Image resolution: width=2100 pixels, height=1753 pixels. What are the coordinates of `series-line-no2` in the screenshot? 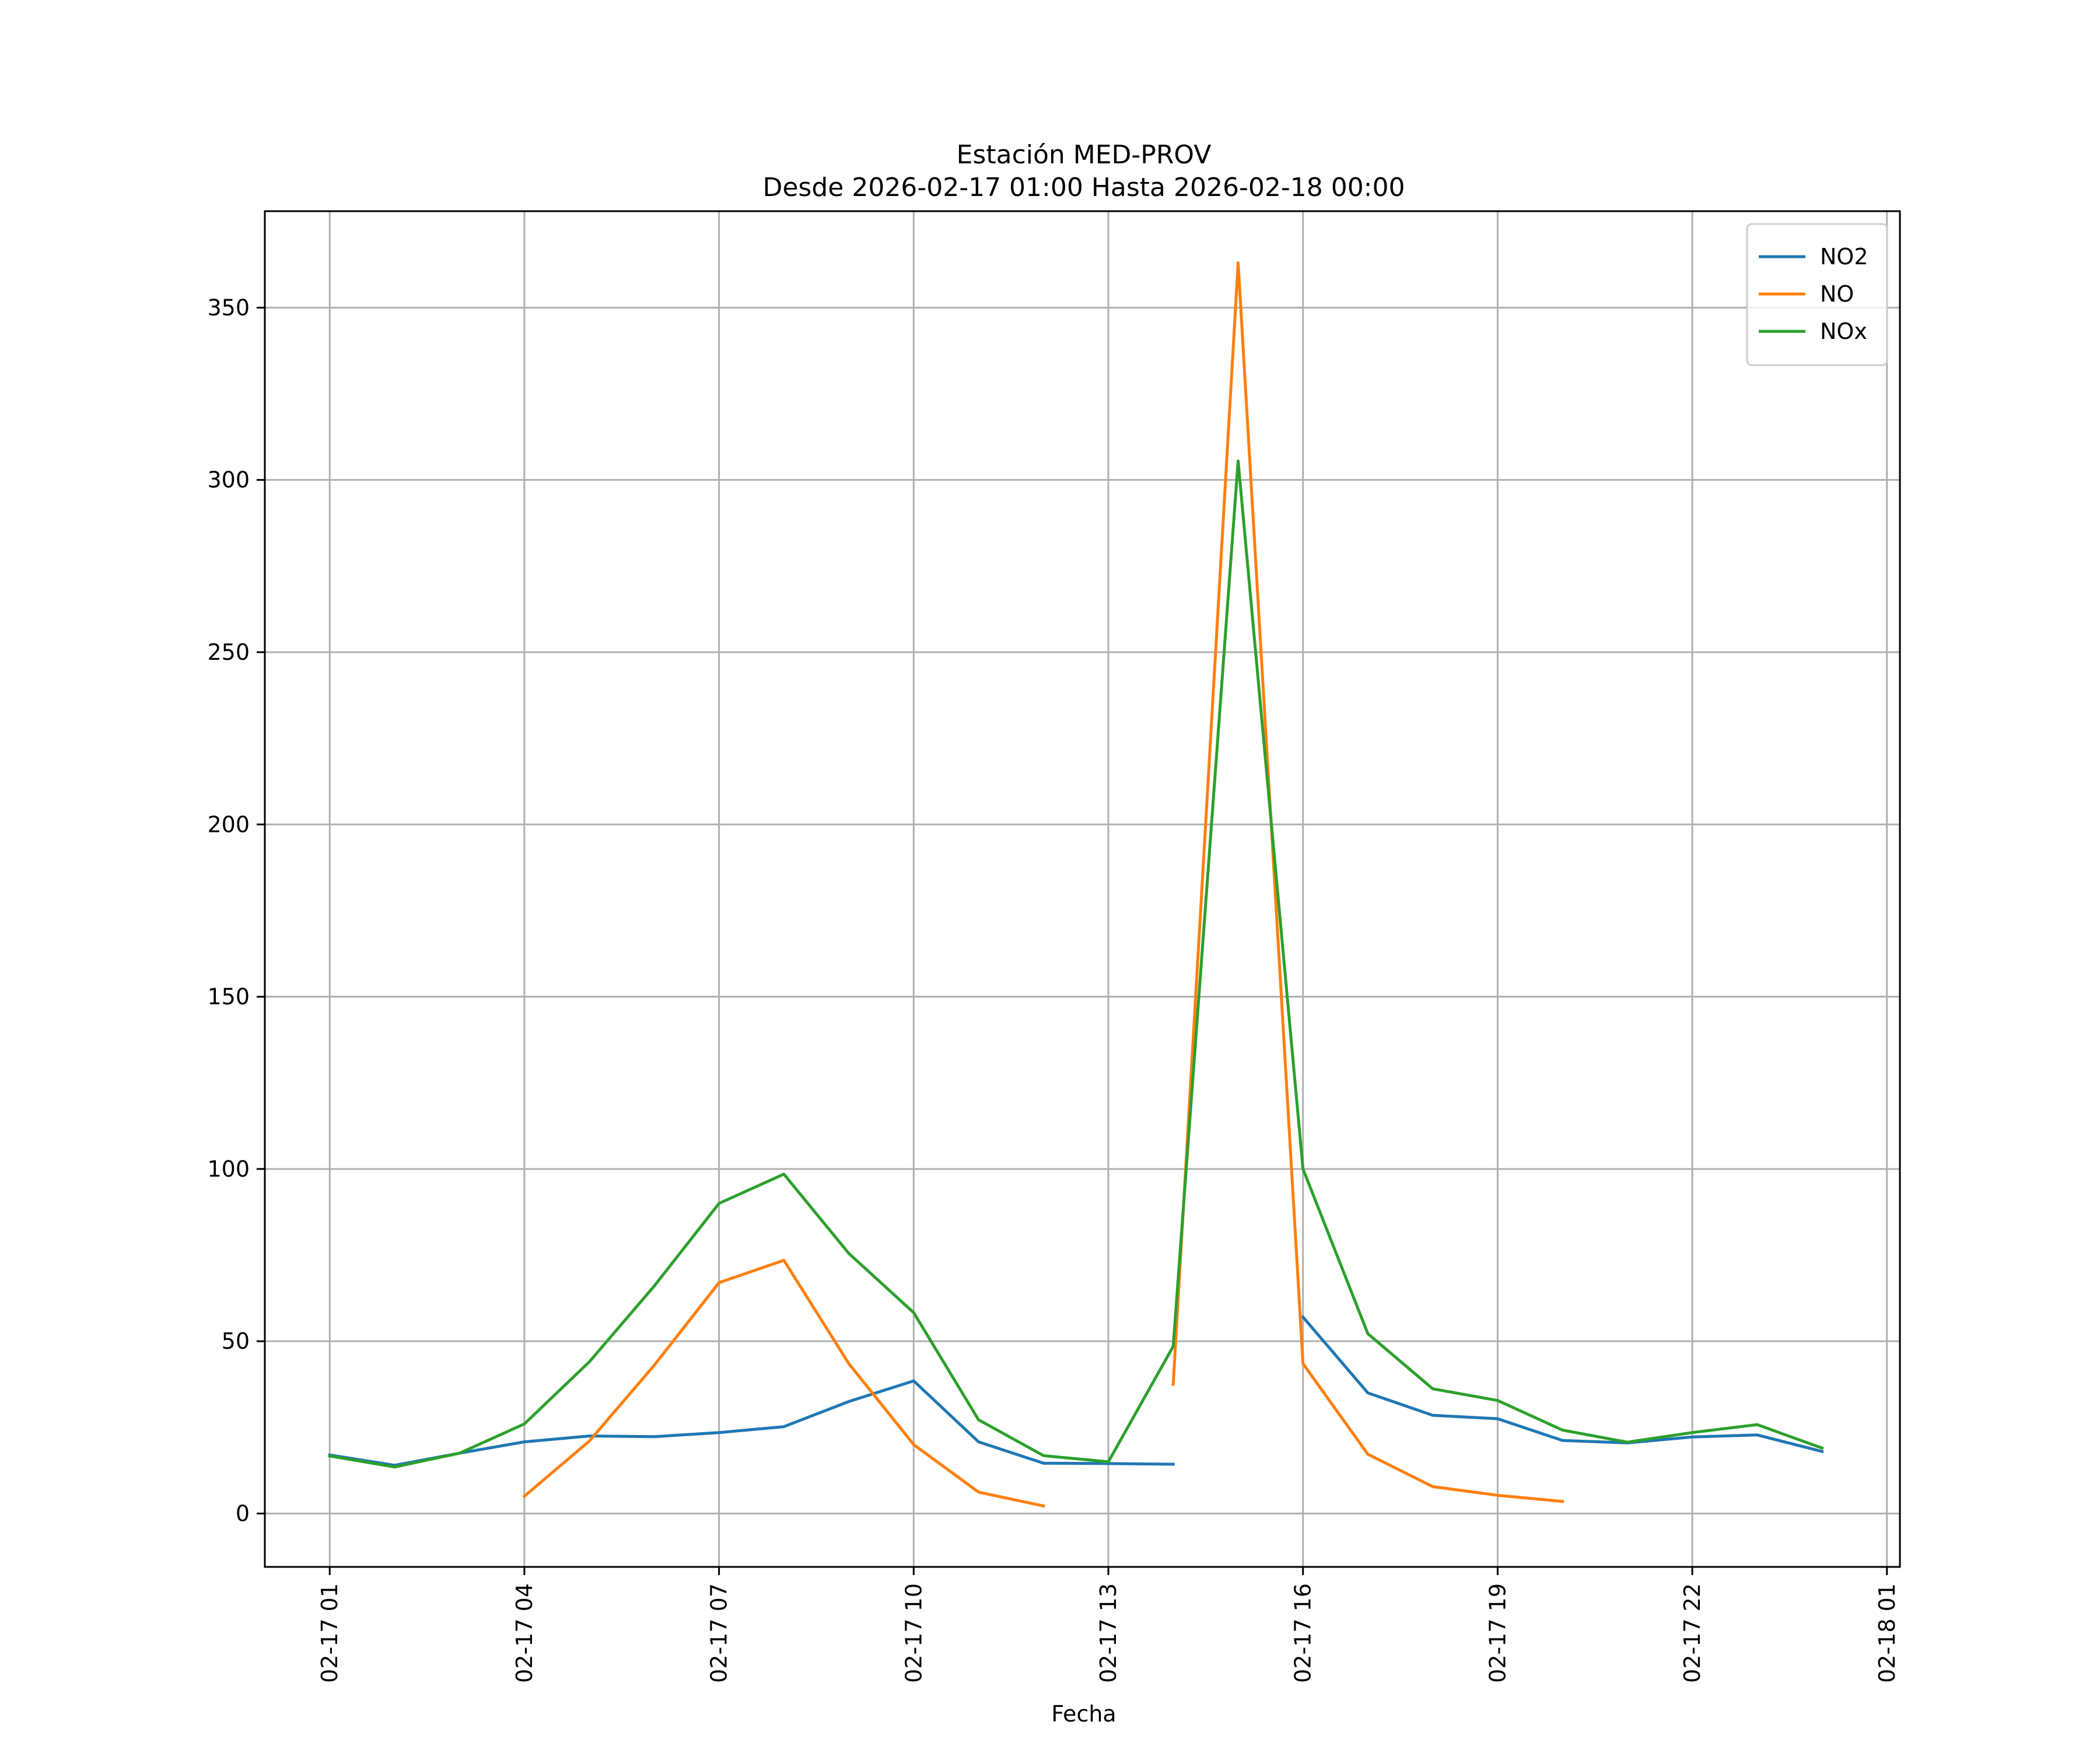 It's located at (1076, 1391).